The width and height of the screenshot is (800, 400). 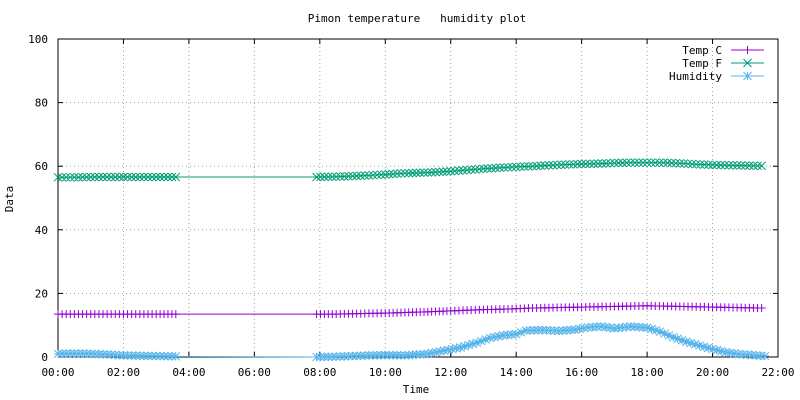 I want to click on legend-marker, so click(x=747, y=63).